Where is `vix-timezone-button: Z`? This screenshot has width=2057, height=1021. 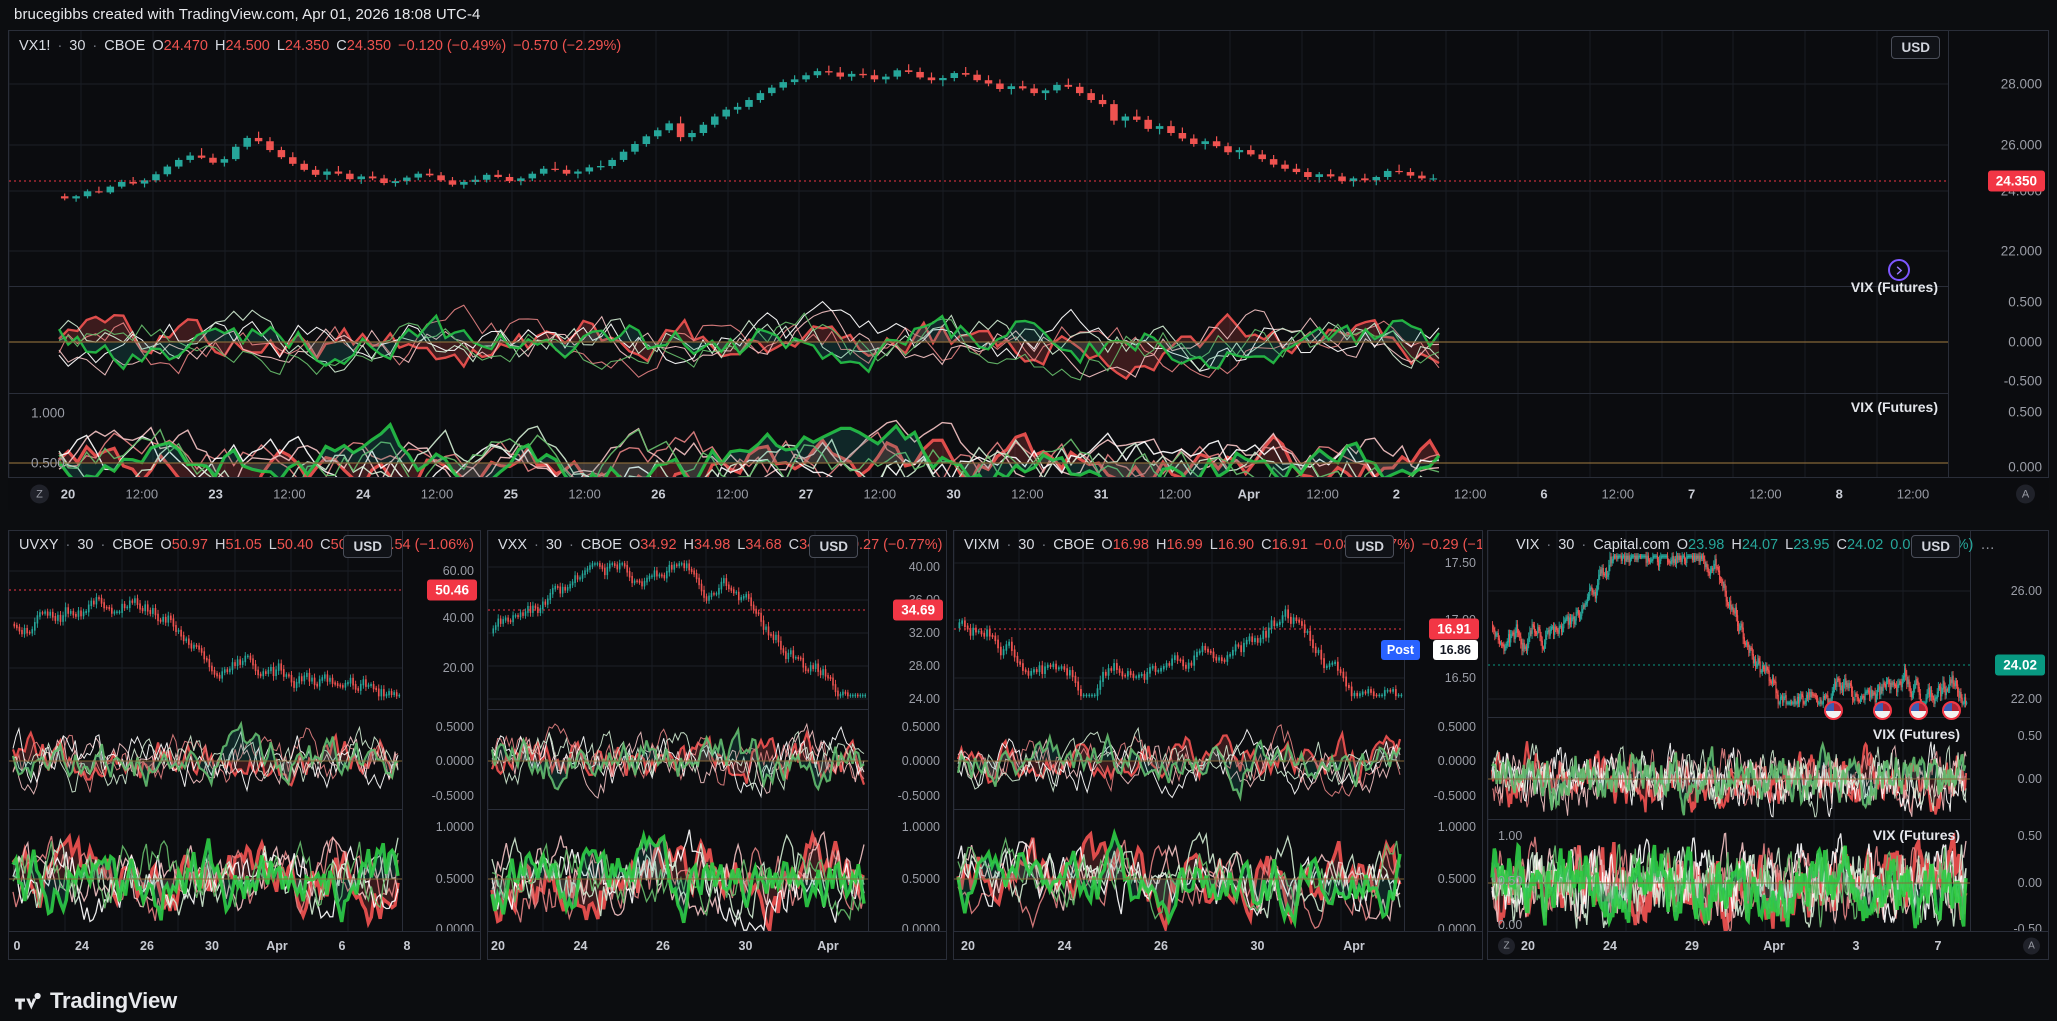 vix-timezone-button: Z is located at coordinates (1506, 945).